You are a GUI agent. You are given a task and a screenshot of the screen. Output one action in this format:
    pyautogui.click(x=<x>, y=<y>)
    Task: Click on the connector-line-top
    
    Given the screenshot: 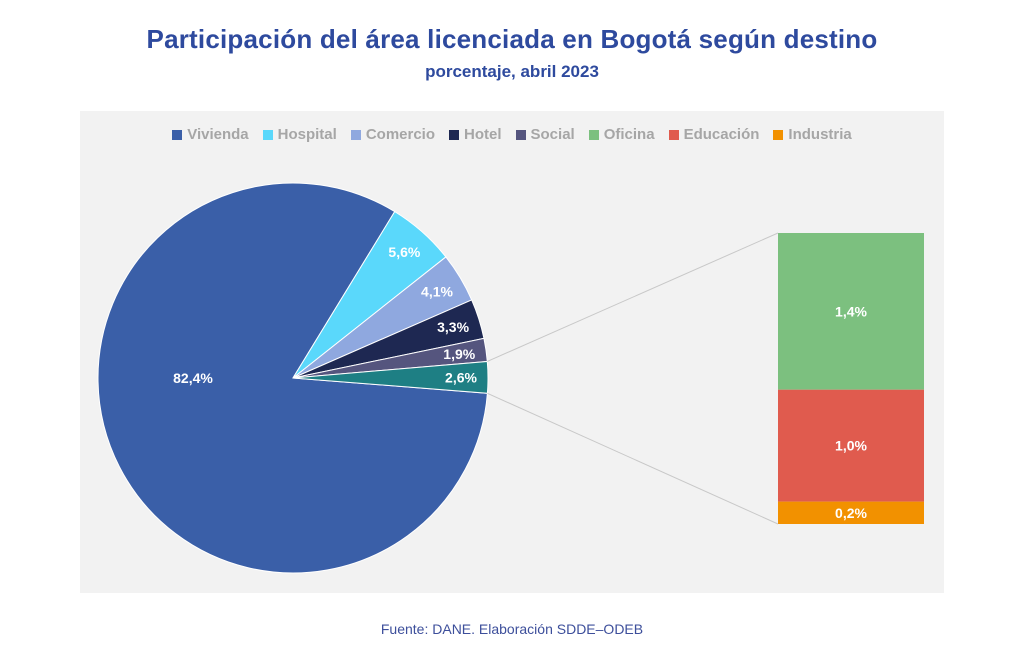 What is the action you would take?
    pyautogui.click(x=633, y=297)
    